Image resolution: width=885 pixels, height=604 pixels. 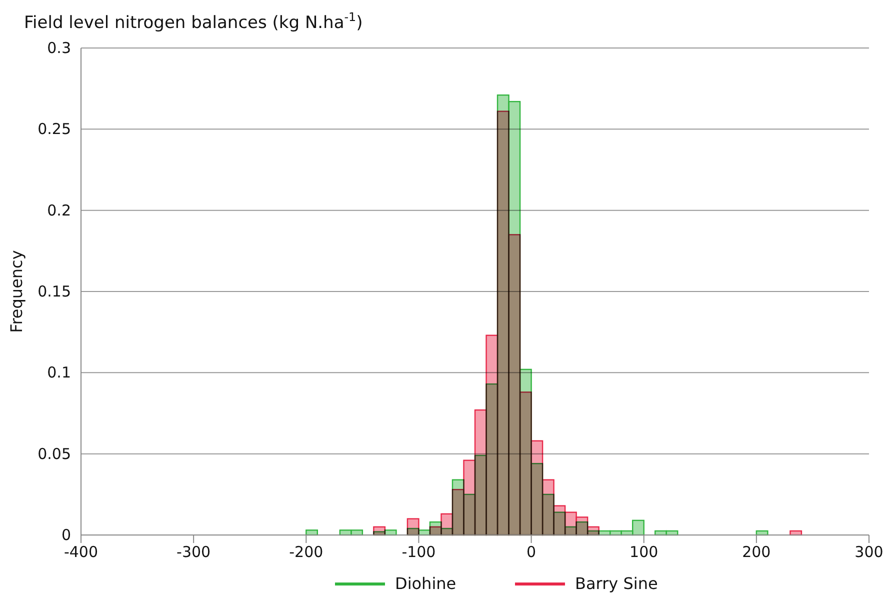 What do you see at coordinates (616, 583) in the screenshot?
I see `legend-label: Barry Sine` at bounding box center [616, 583].